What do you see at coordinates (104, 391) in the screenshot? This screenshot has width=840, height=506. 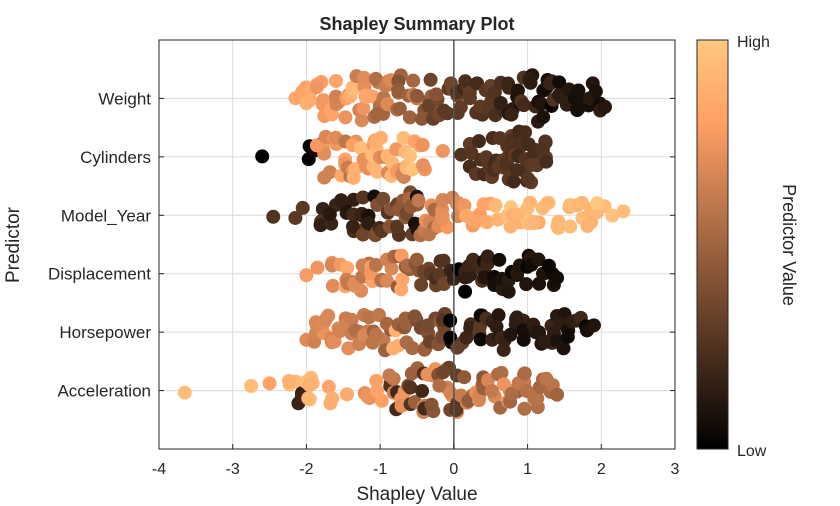 I see `y-tick-label: Acceleration` at bounding box center [104, 391].